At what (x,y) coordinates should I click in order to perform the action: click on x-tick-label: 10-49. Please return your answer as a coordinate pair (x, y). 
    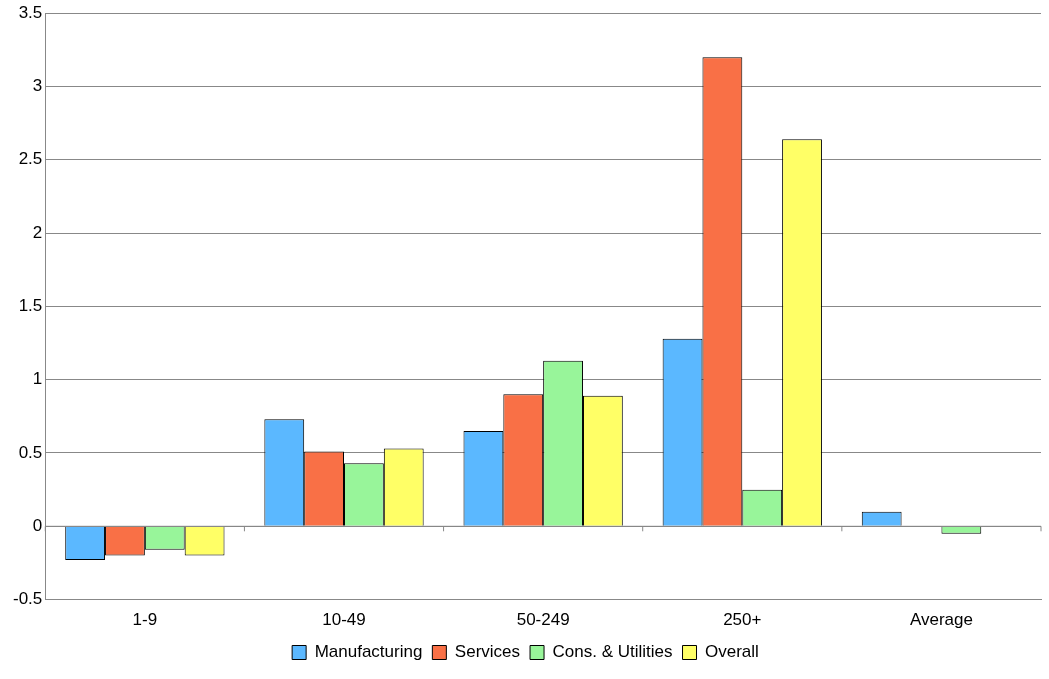
    Looking at the image, I should click on (344, 620).